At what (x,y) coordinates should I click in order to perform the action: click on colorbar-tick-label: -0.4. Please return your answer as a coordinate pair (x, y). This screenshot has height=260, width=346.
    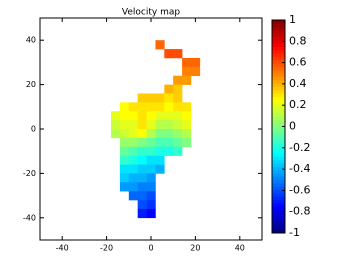
    Looking at the image, I should click on (299, 168).